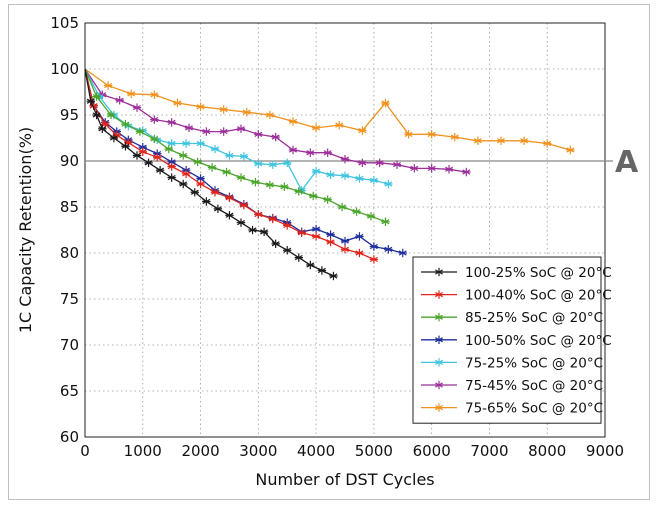  What do you see at coordinates (258, 451) in the screenshot?
I see `x-tick-label: 3000` at bounding box center [258, 451].